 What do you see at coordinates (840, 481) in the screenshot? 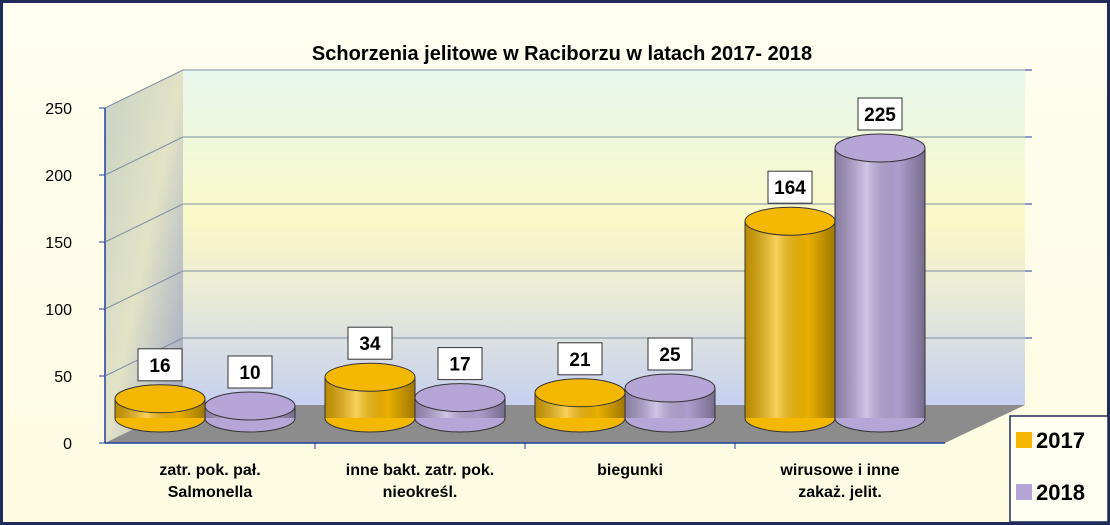
I see `x-tick-label: wirusowe i inne zakaż. jelit.` at bounding box center [840, 481].